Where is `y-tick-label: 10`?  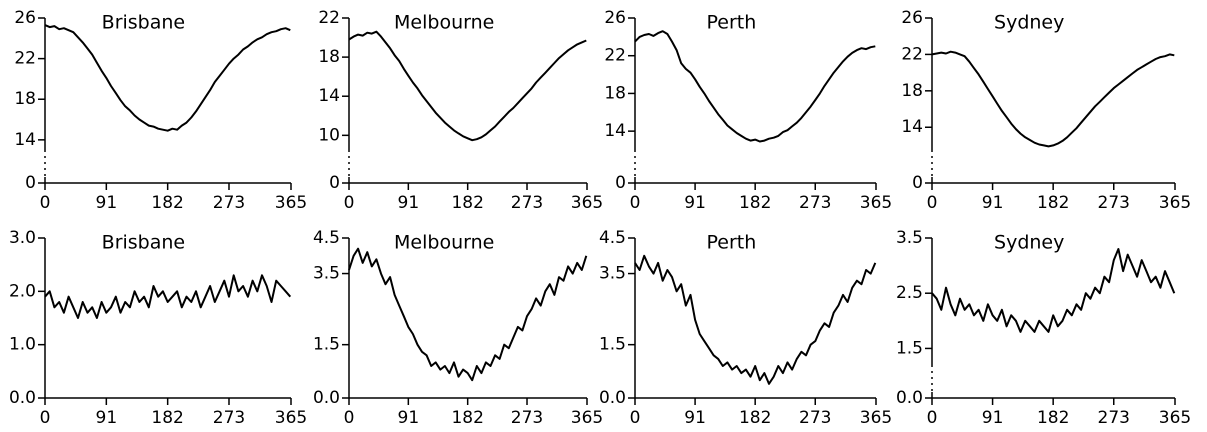
y-tick-label: 10 is located at coordinates (329, 135).